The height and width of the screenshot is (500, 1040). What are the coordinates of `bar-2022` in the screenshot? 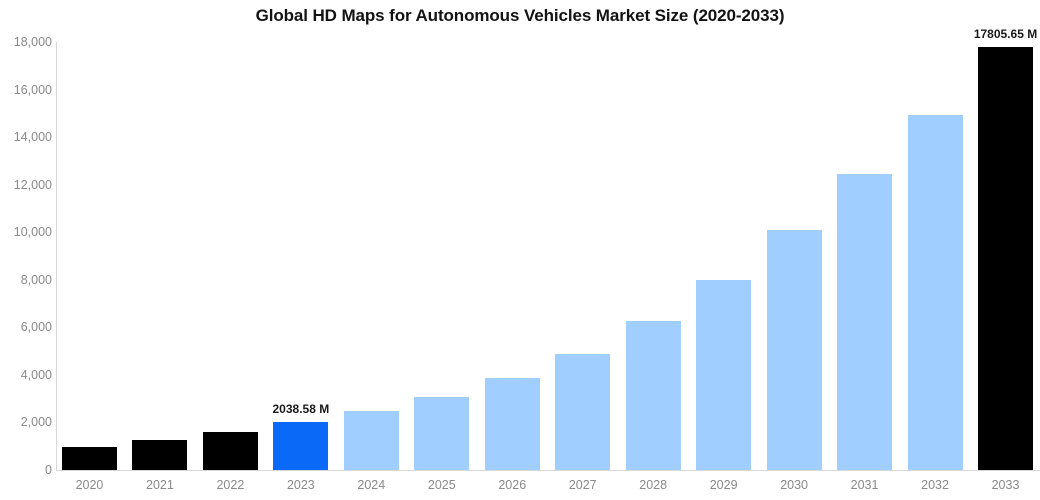 It's located at (230, 451).